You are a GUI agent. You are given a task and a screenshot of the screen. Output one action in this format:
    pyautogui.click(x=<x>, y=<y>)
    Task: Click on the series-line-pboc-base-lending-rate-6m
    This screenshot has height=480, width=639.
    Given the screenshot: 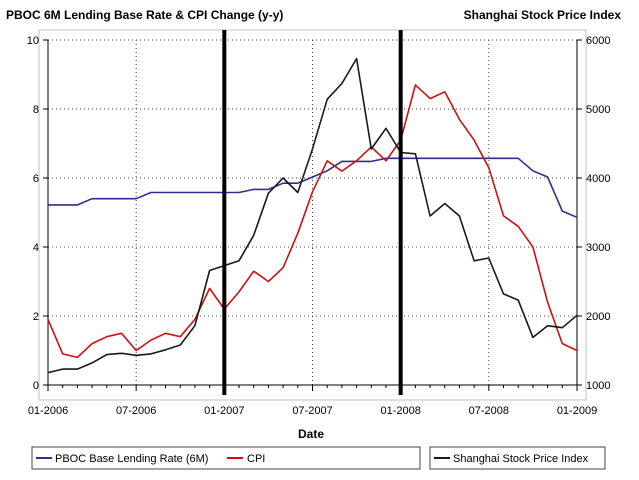 What is the action you would take?
    pyautogui.click(x=313, y=188)
    